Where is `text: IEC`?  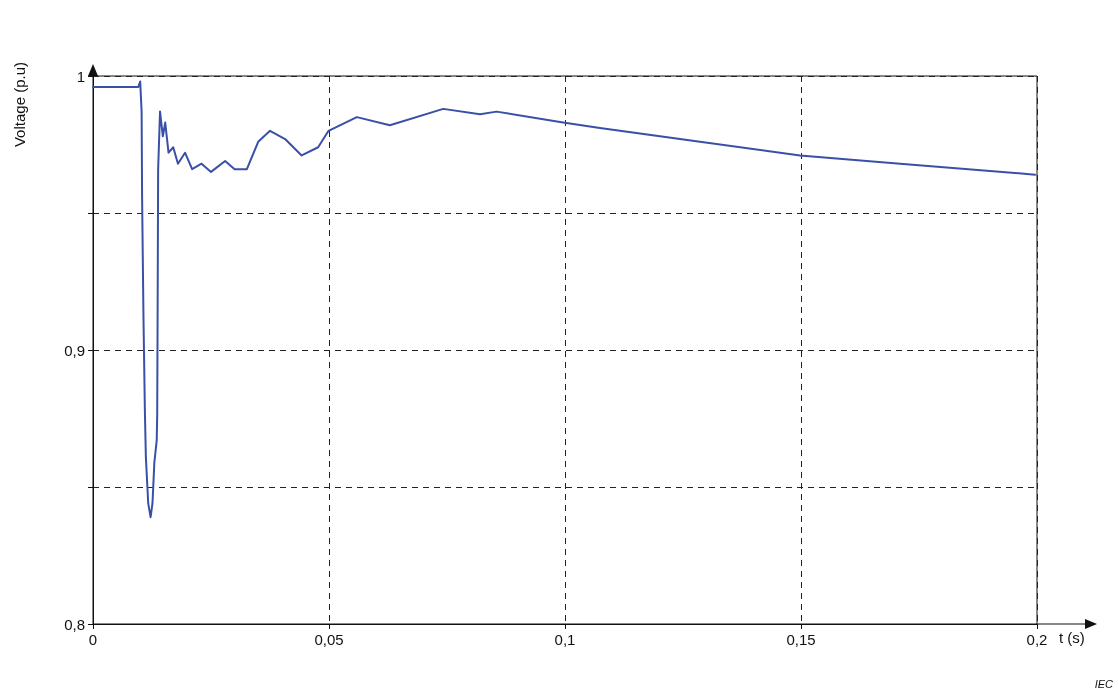 text: IEC is located at coordinates (1104, 683).